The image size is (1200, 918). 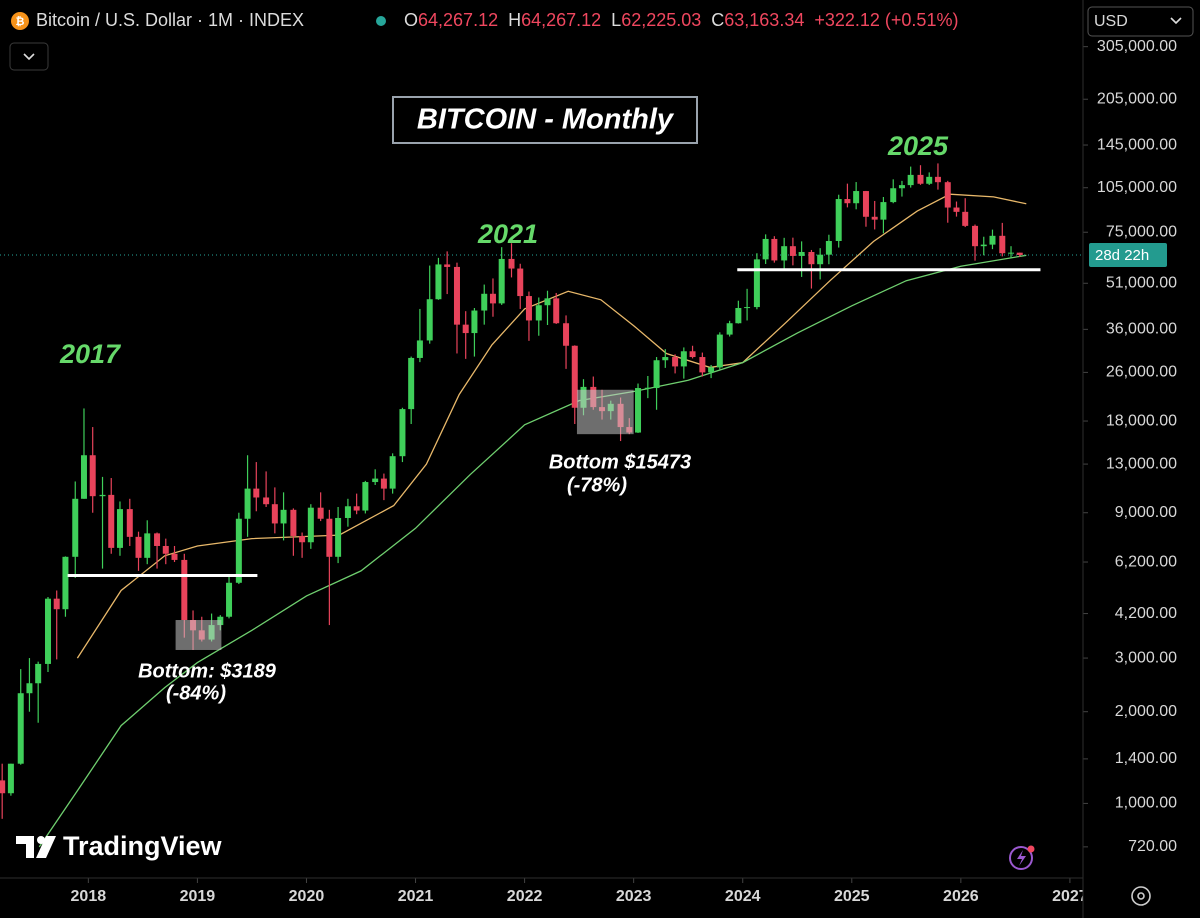 I want to click on logo: TradingView, so click(x=119, y=846).